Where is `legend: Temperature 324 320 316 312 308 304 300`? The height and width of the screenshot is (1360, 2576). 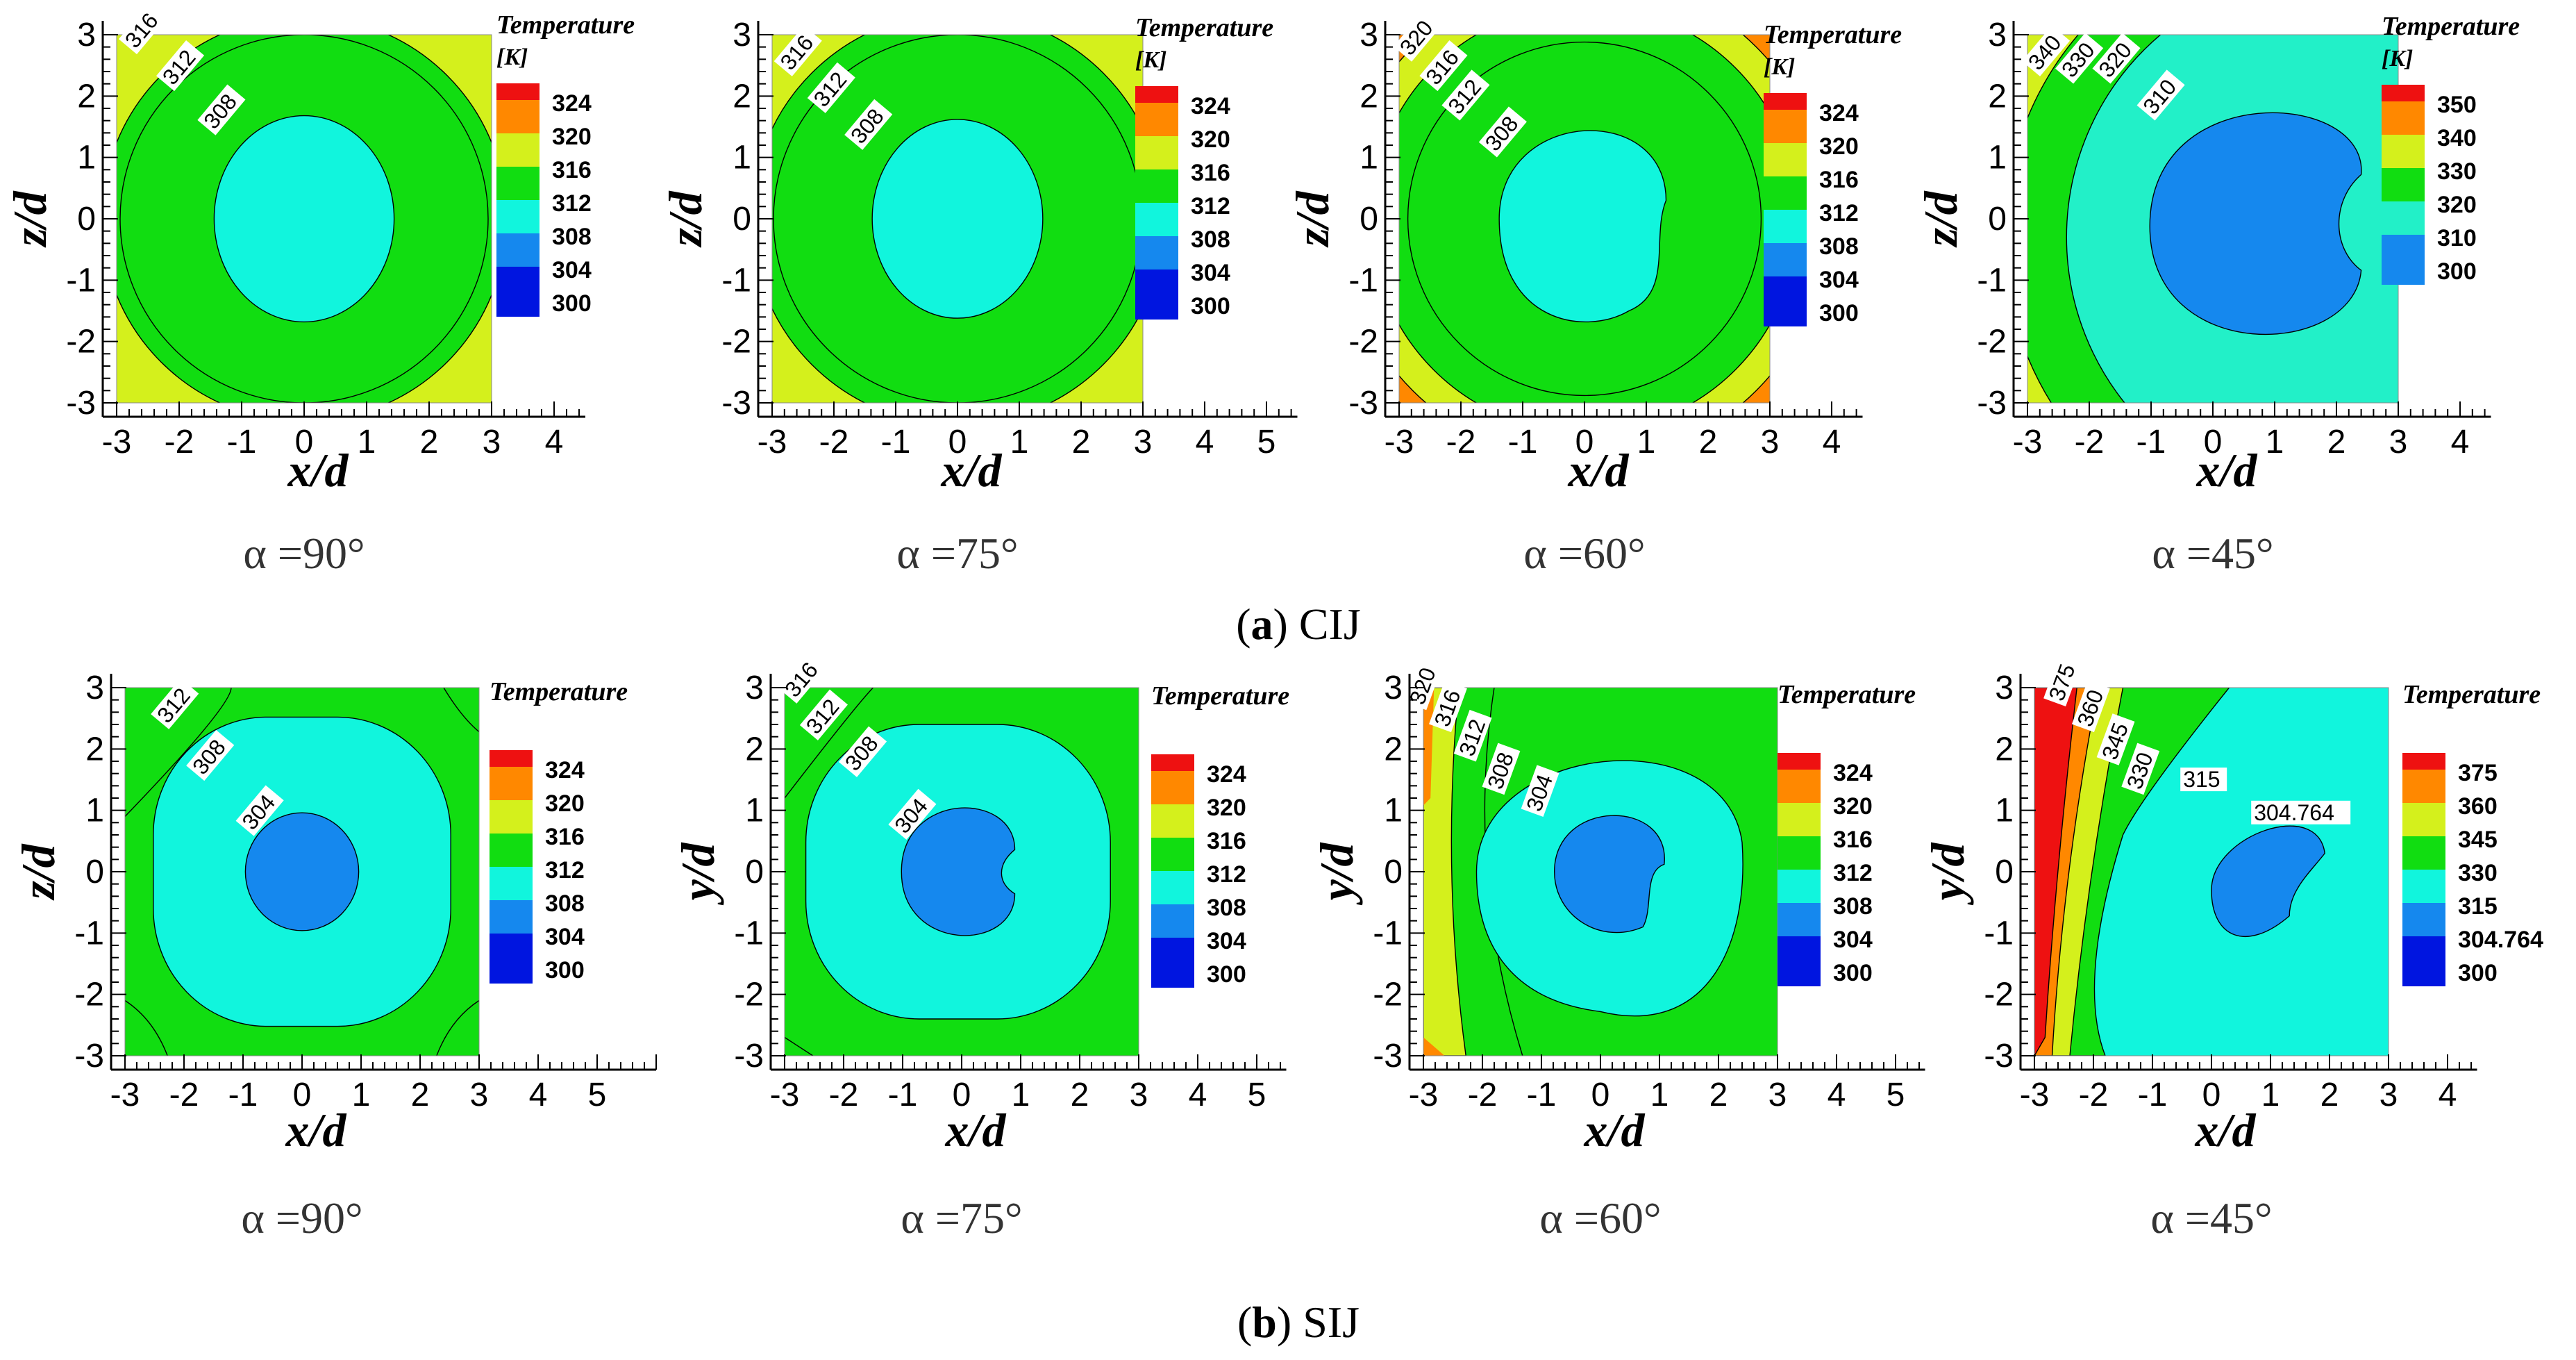 legend: Temperature 324 320 316 312 308 304 300 is located at coordinates (559, 830).